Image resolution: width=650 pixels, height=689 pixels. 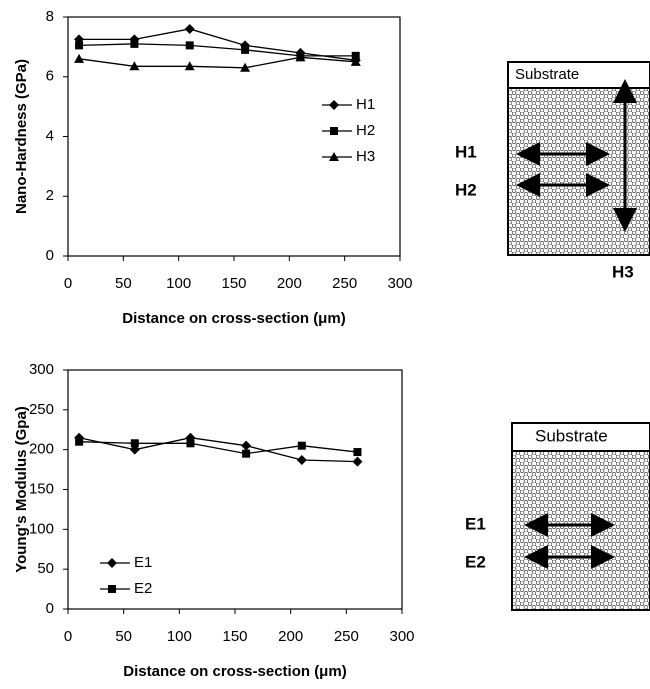 What do you see at coordinates (21, 136) in the screenshot?
I see `y-axis-title: Nano-Hardness (GPa)` at bounding box center [21, 136].